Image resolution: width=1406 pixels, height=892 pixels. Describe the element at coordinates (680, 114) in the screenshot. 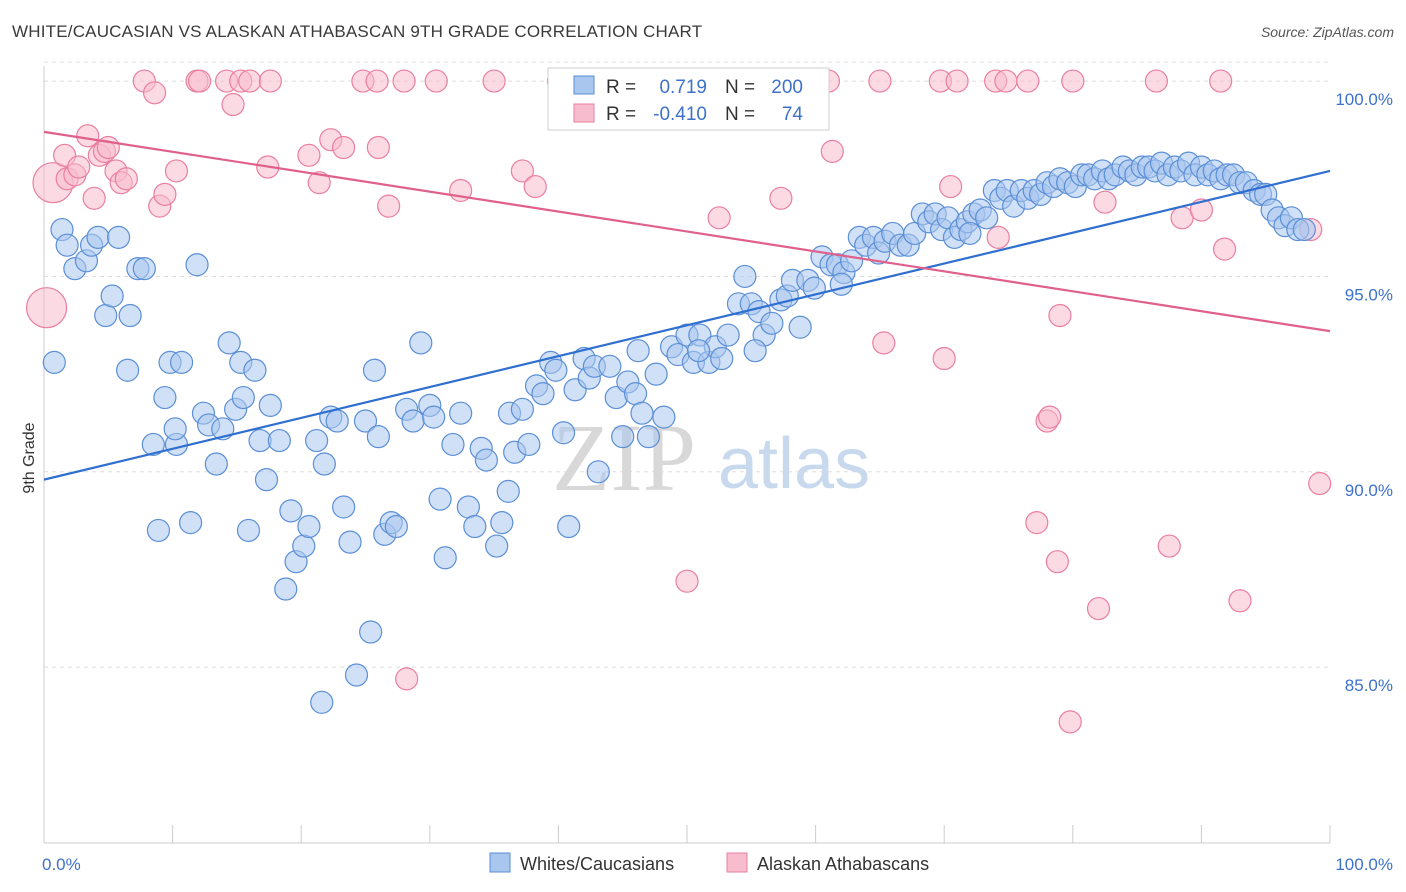

I see `legend-pink-r-value: -0.410` at that location.